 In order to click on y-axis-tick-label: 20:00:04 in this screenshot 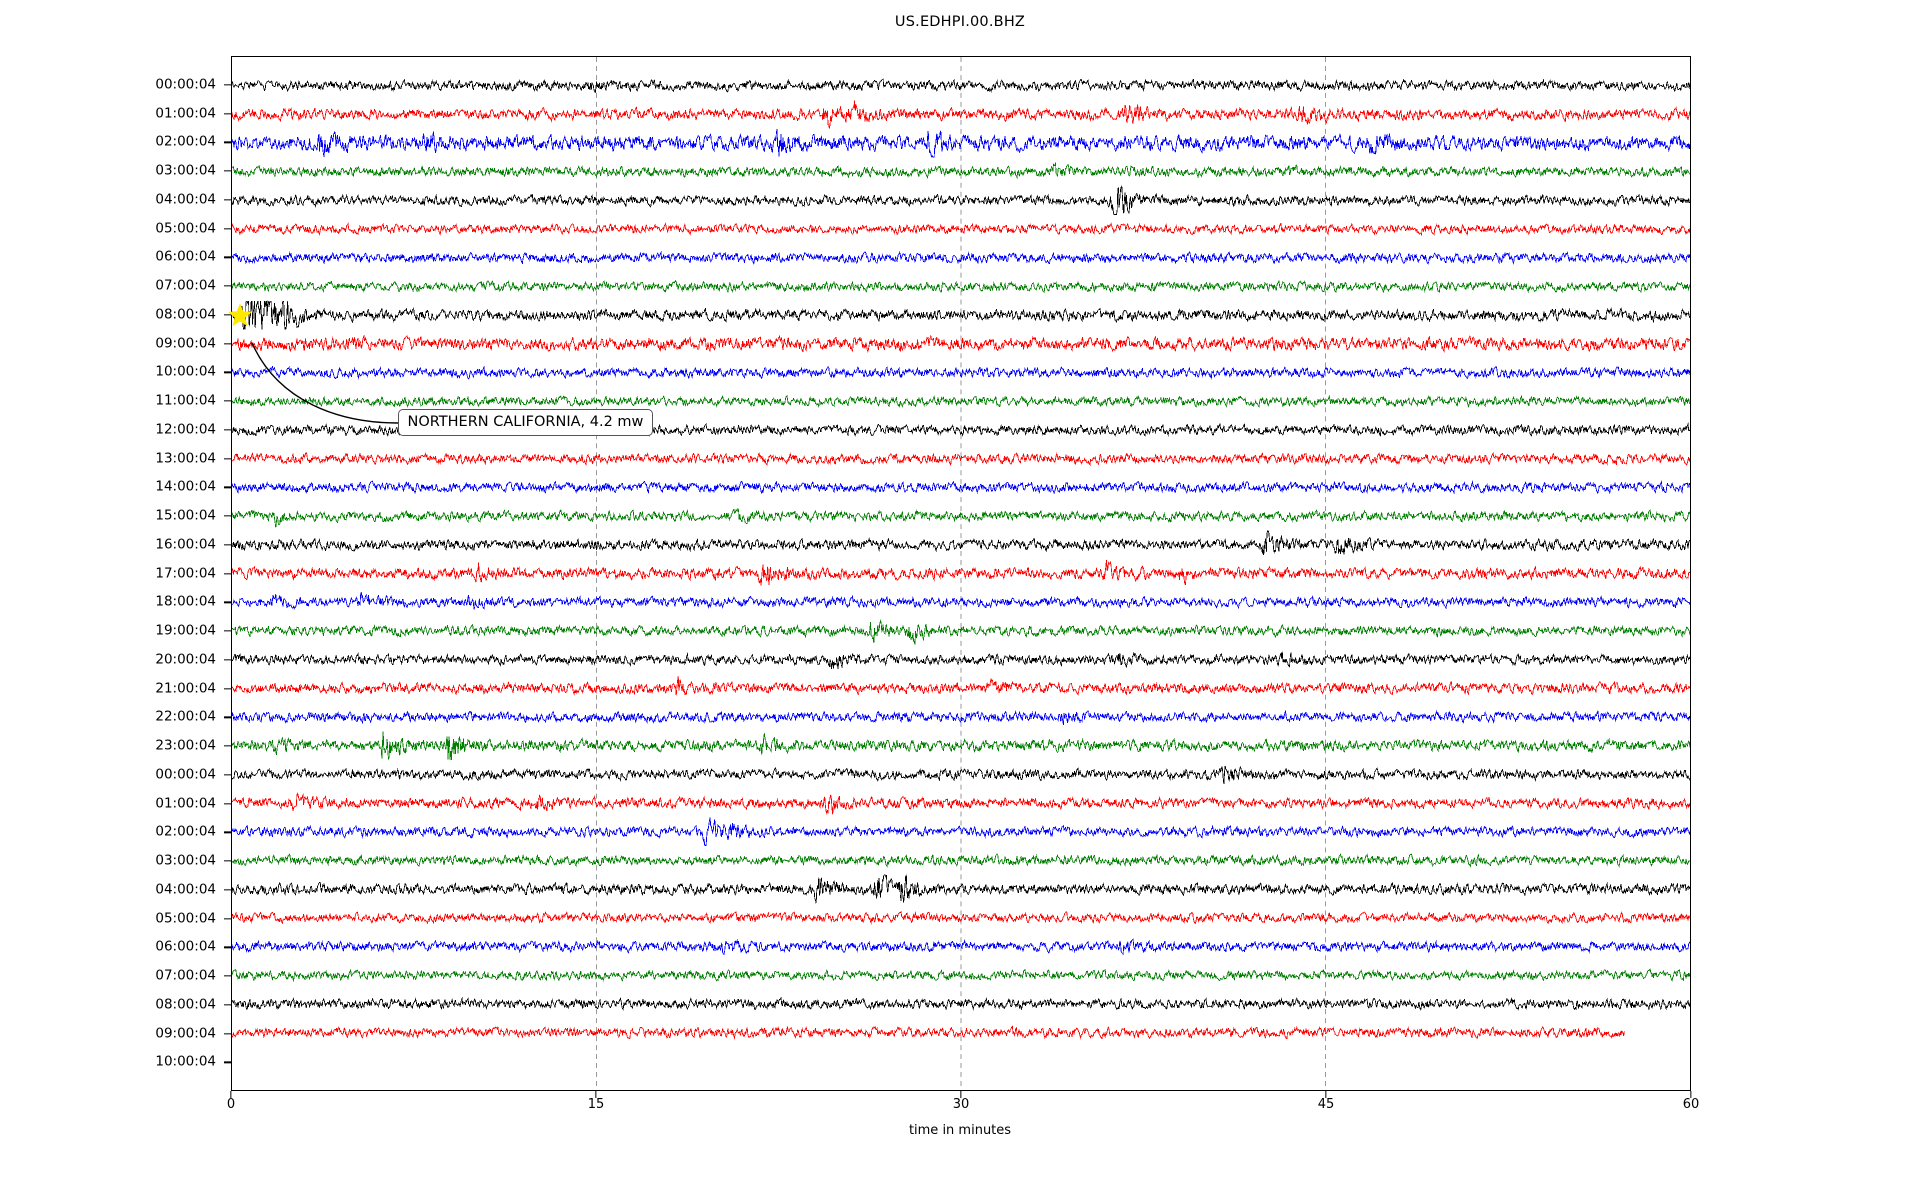, I will do `click(185, 659)`.